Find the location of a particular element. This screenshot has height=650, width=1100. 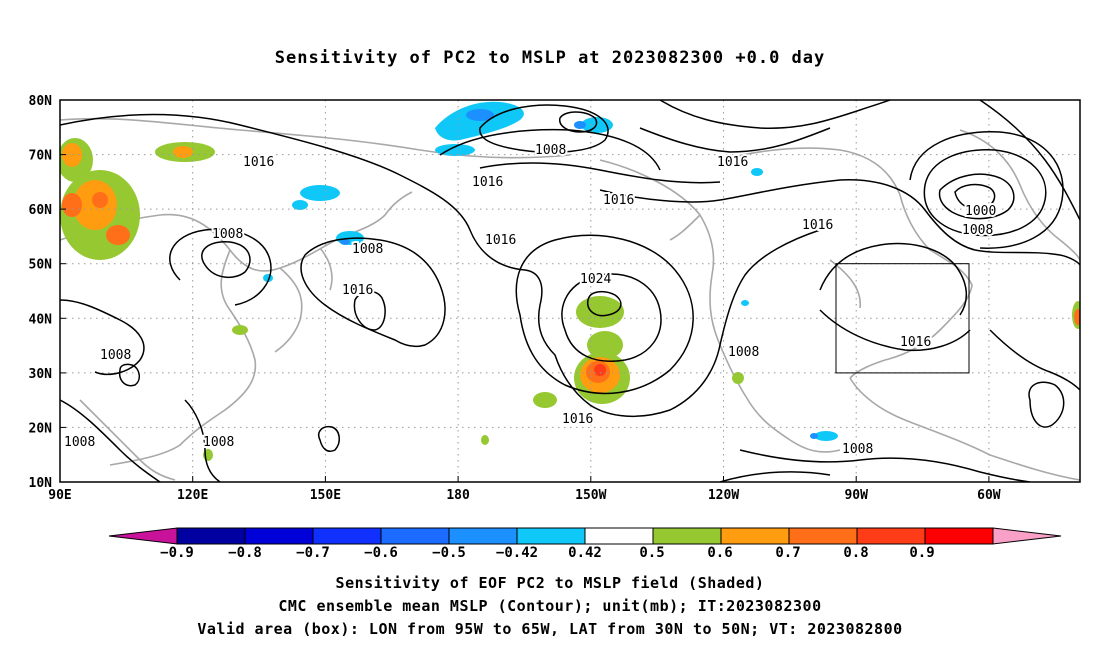

colorbar-tick: −0.7 is located at coordinates (313, 553).